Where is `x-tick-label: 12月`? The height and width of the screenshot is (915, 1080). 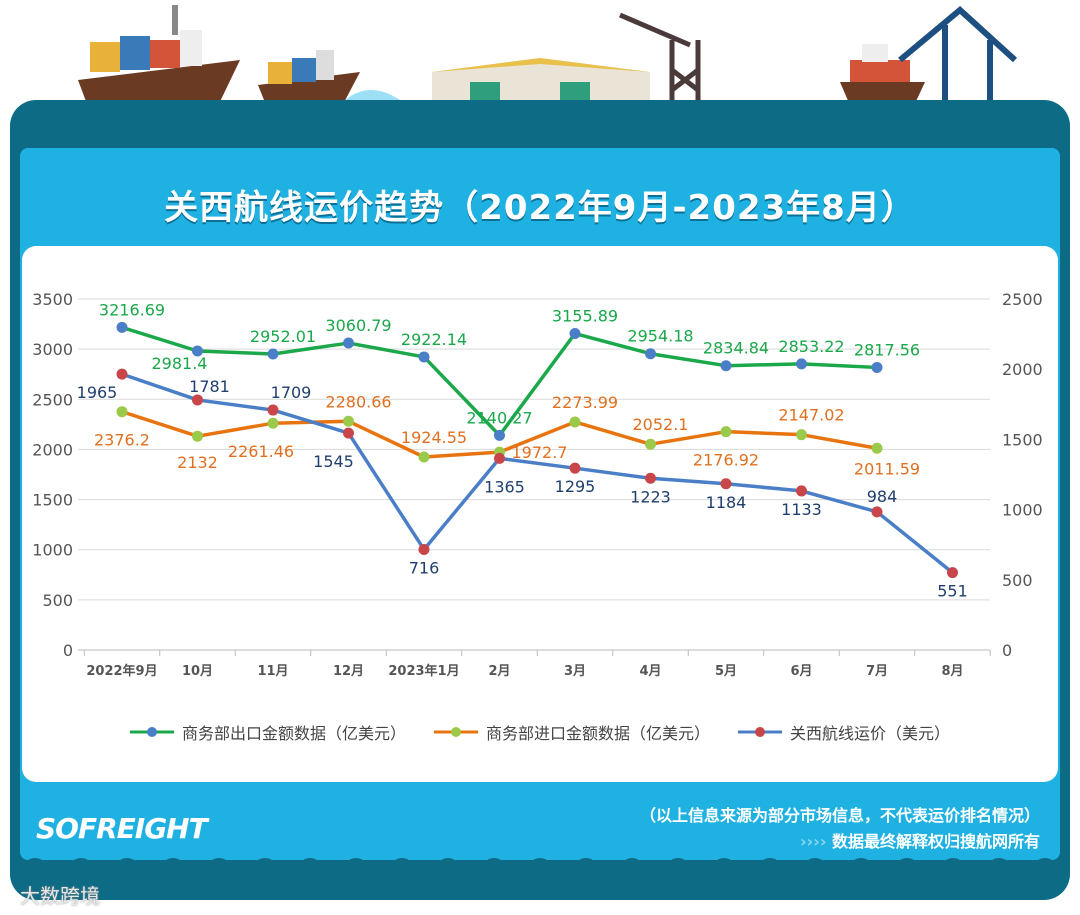 x-tick-label: 12月 is located at coordinates (348, 671).